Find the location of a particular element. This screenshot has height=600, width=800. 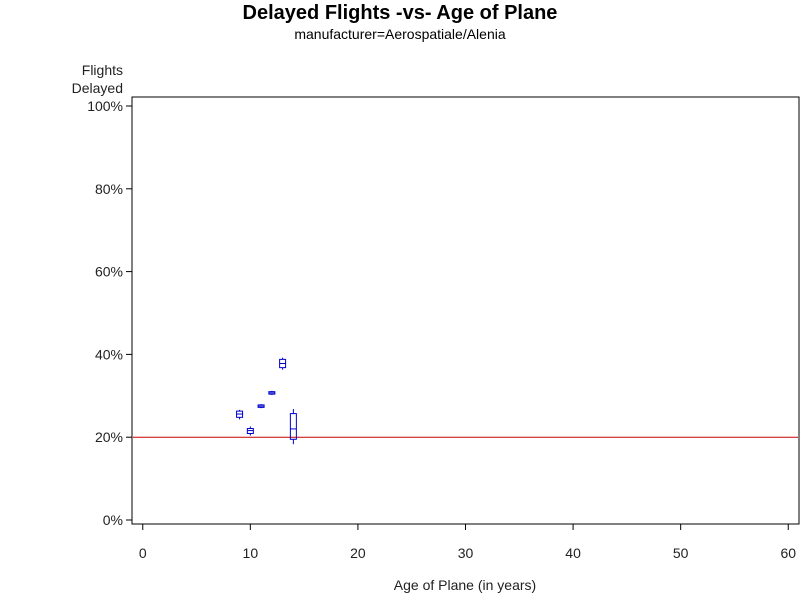

x-tick-label: 60 is located at coordinates (788, 553).